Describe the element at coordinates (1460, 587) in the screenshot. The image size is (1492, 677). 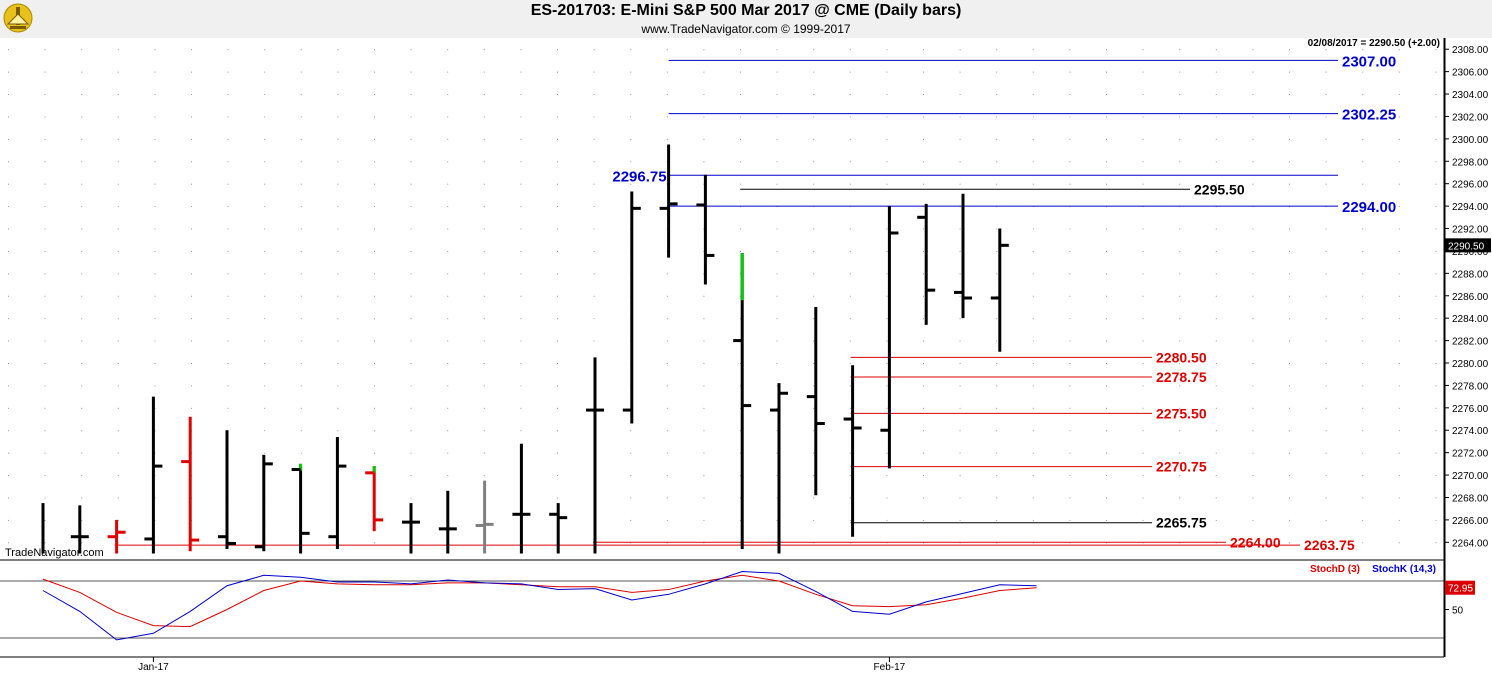
I see `stoch-last-badge` at that location.